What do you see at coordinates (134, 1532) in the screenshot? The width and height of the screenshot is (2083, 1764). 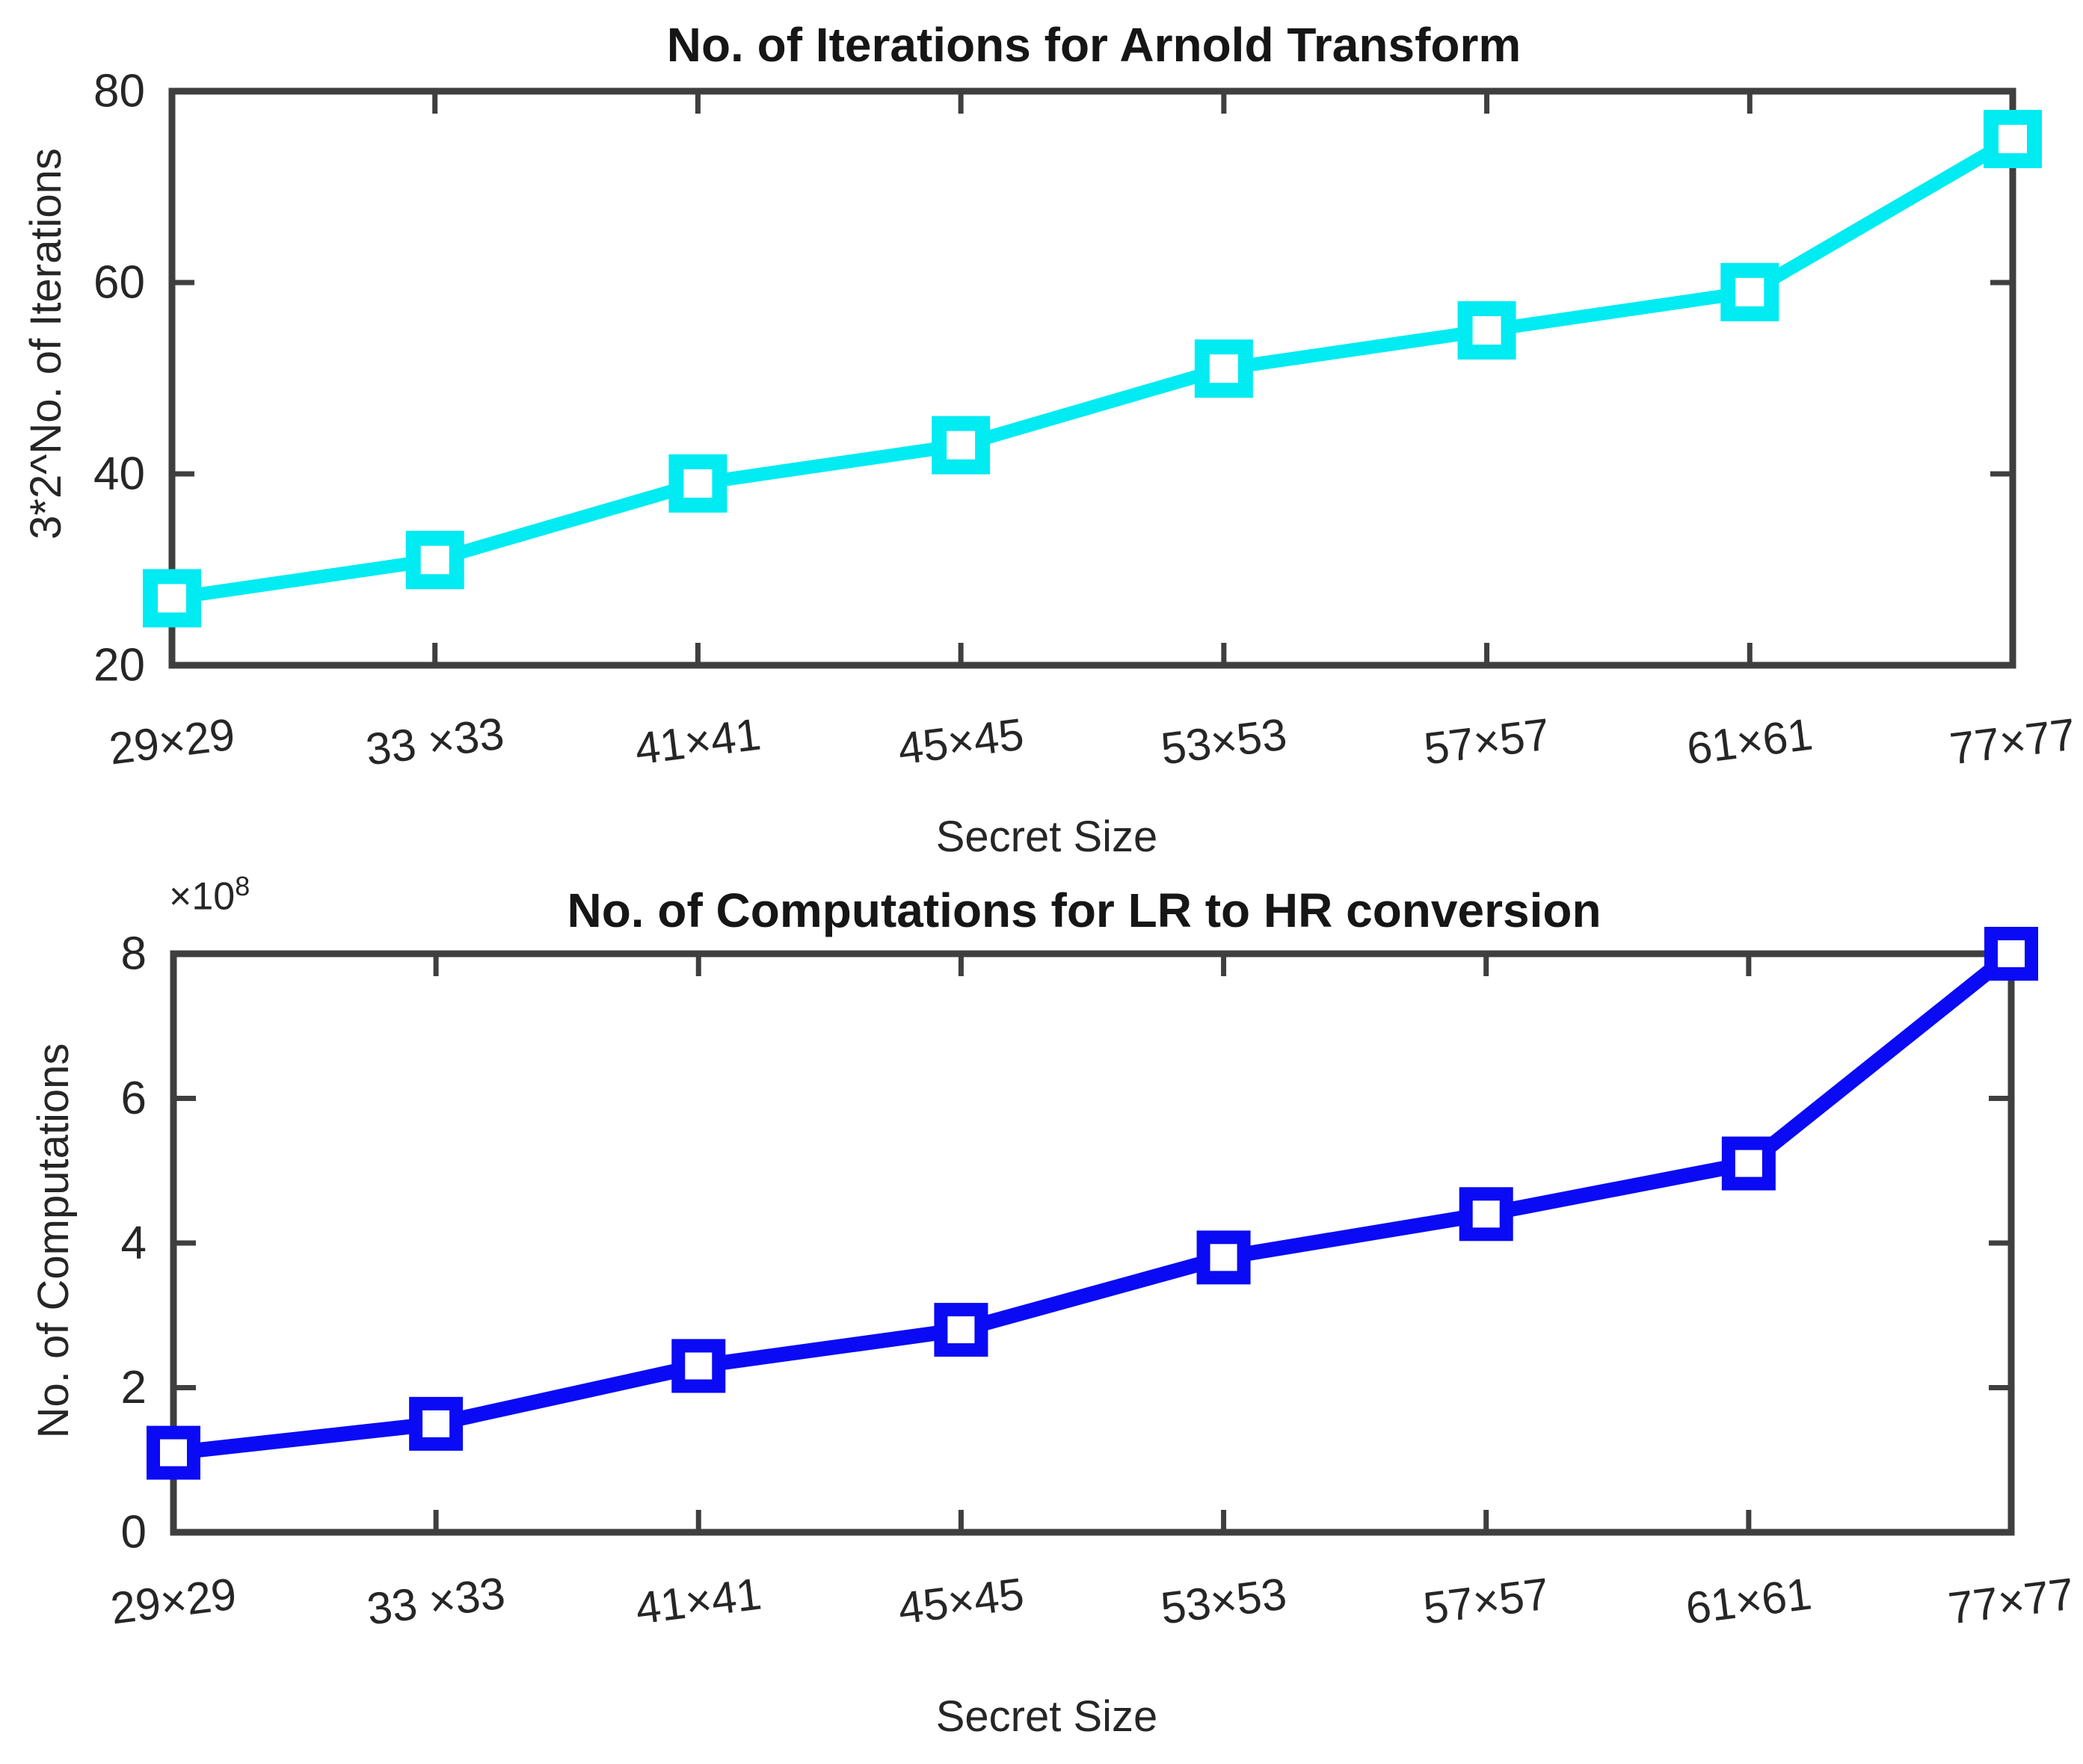 I see `y-tick-label: 0` at bounding box center [134, 1532].